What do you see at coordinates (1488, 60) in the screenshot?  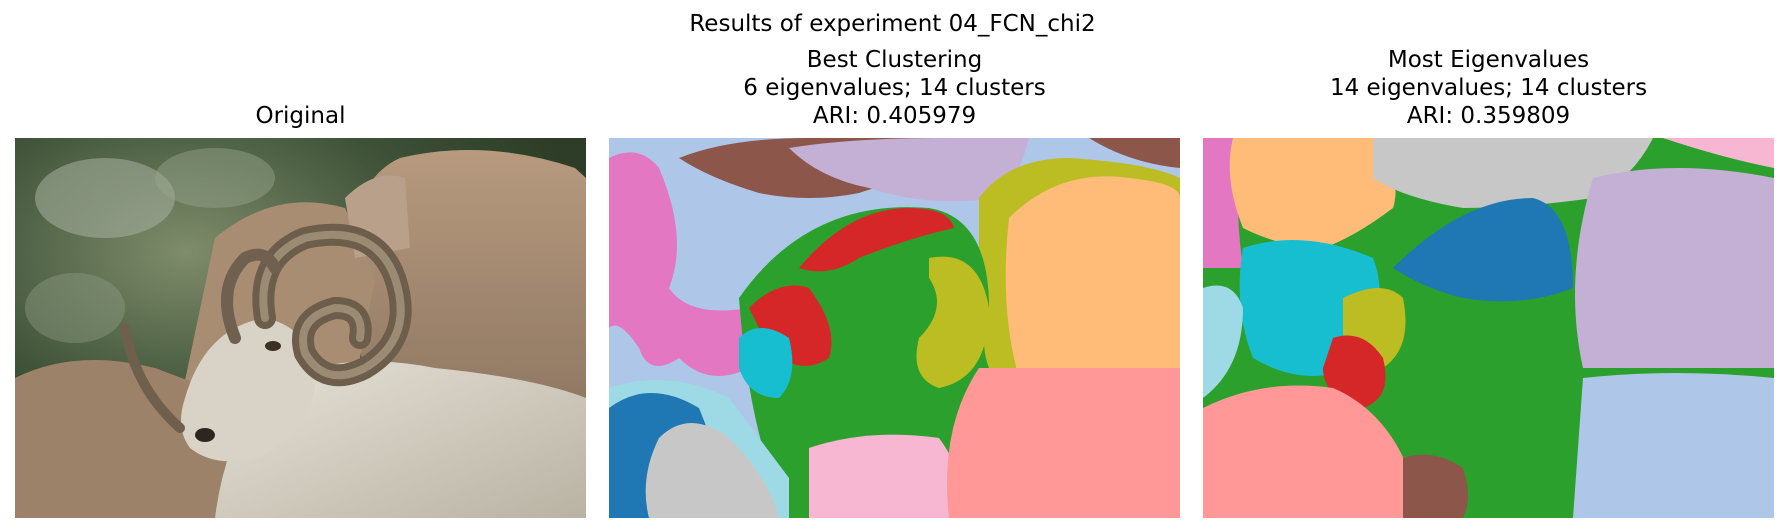 I see `most-title-line-1: Most Eigenvalues` at bounding box center [1488, 60].